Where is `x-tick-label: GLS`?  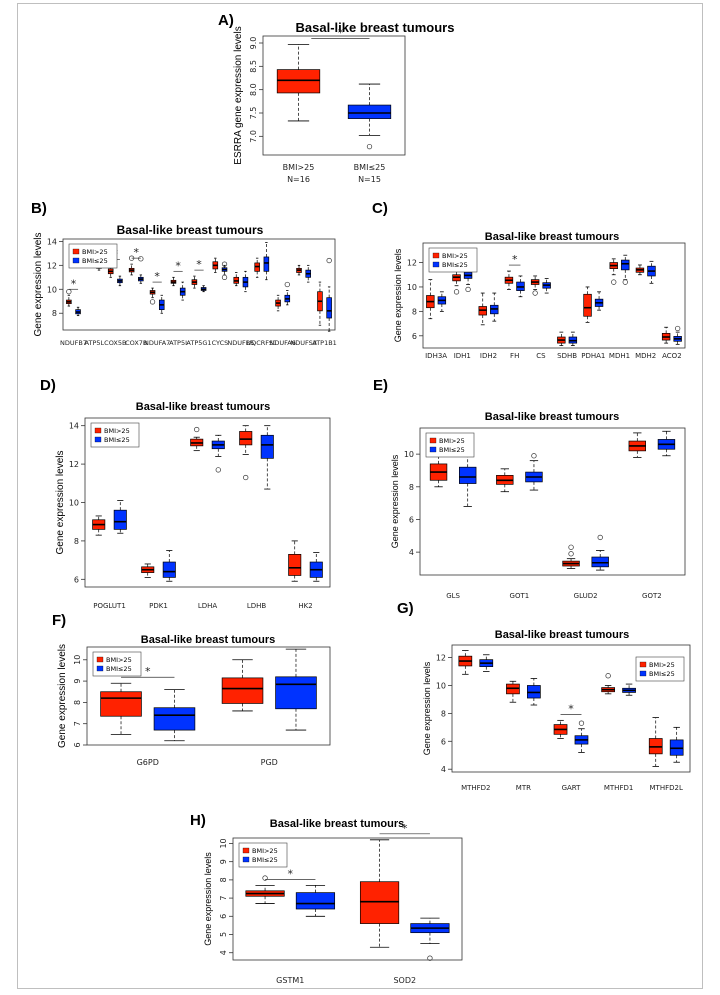
x-tick-label: GLS is located at coordinates (453, 596).